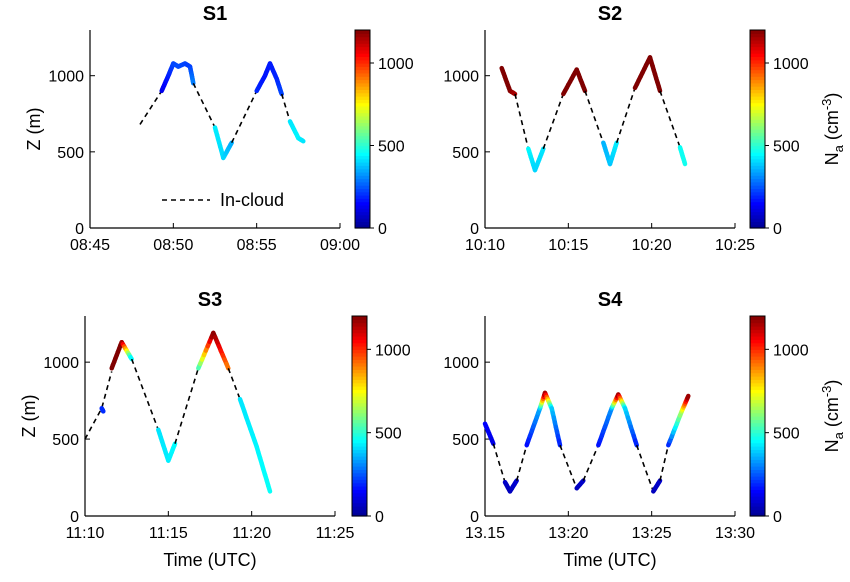  Describe the element at coordinates (382, 229) in the screenshot. I see `colorbar-tick-label: 0` at that location.